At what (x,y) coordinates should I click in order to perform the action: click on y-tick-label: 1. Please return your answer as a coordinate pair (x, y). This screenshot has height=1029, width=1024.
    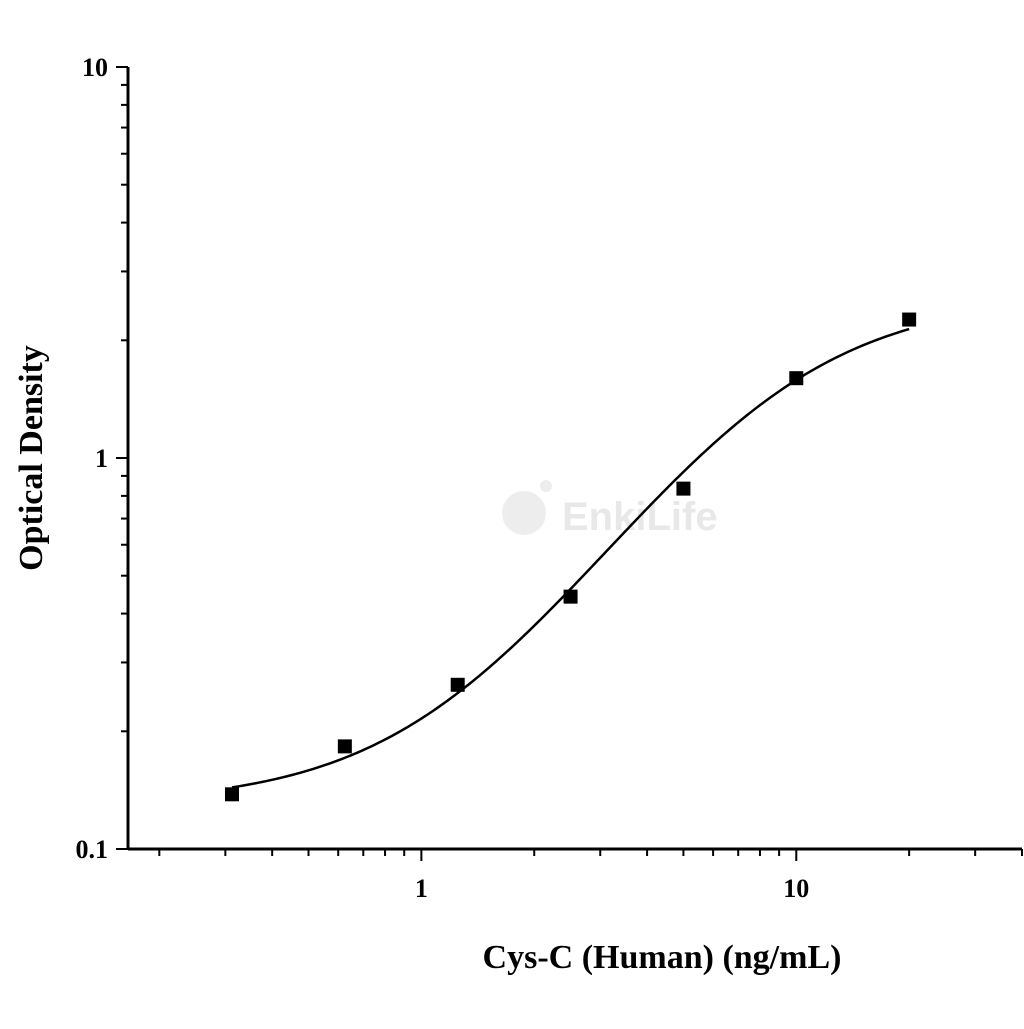
    Looking at the image, I should click on (101, 458).